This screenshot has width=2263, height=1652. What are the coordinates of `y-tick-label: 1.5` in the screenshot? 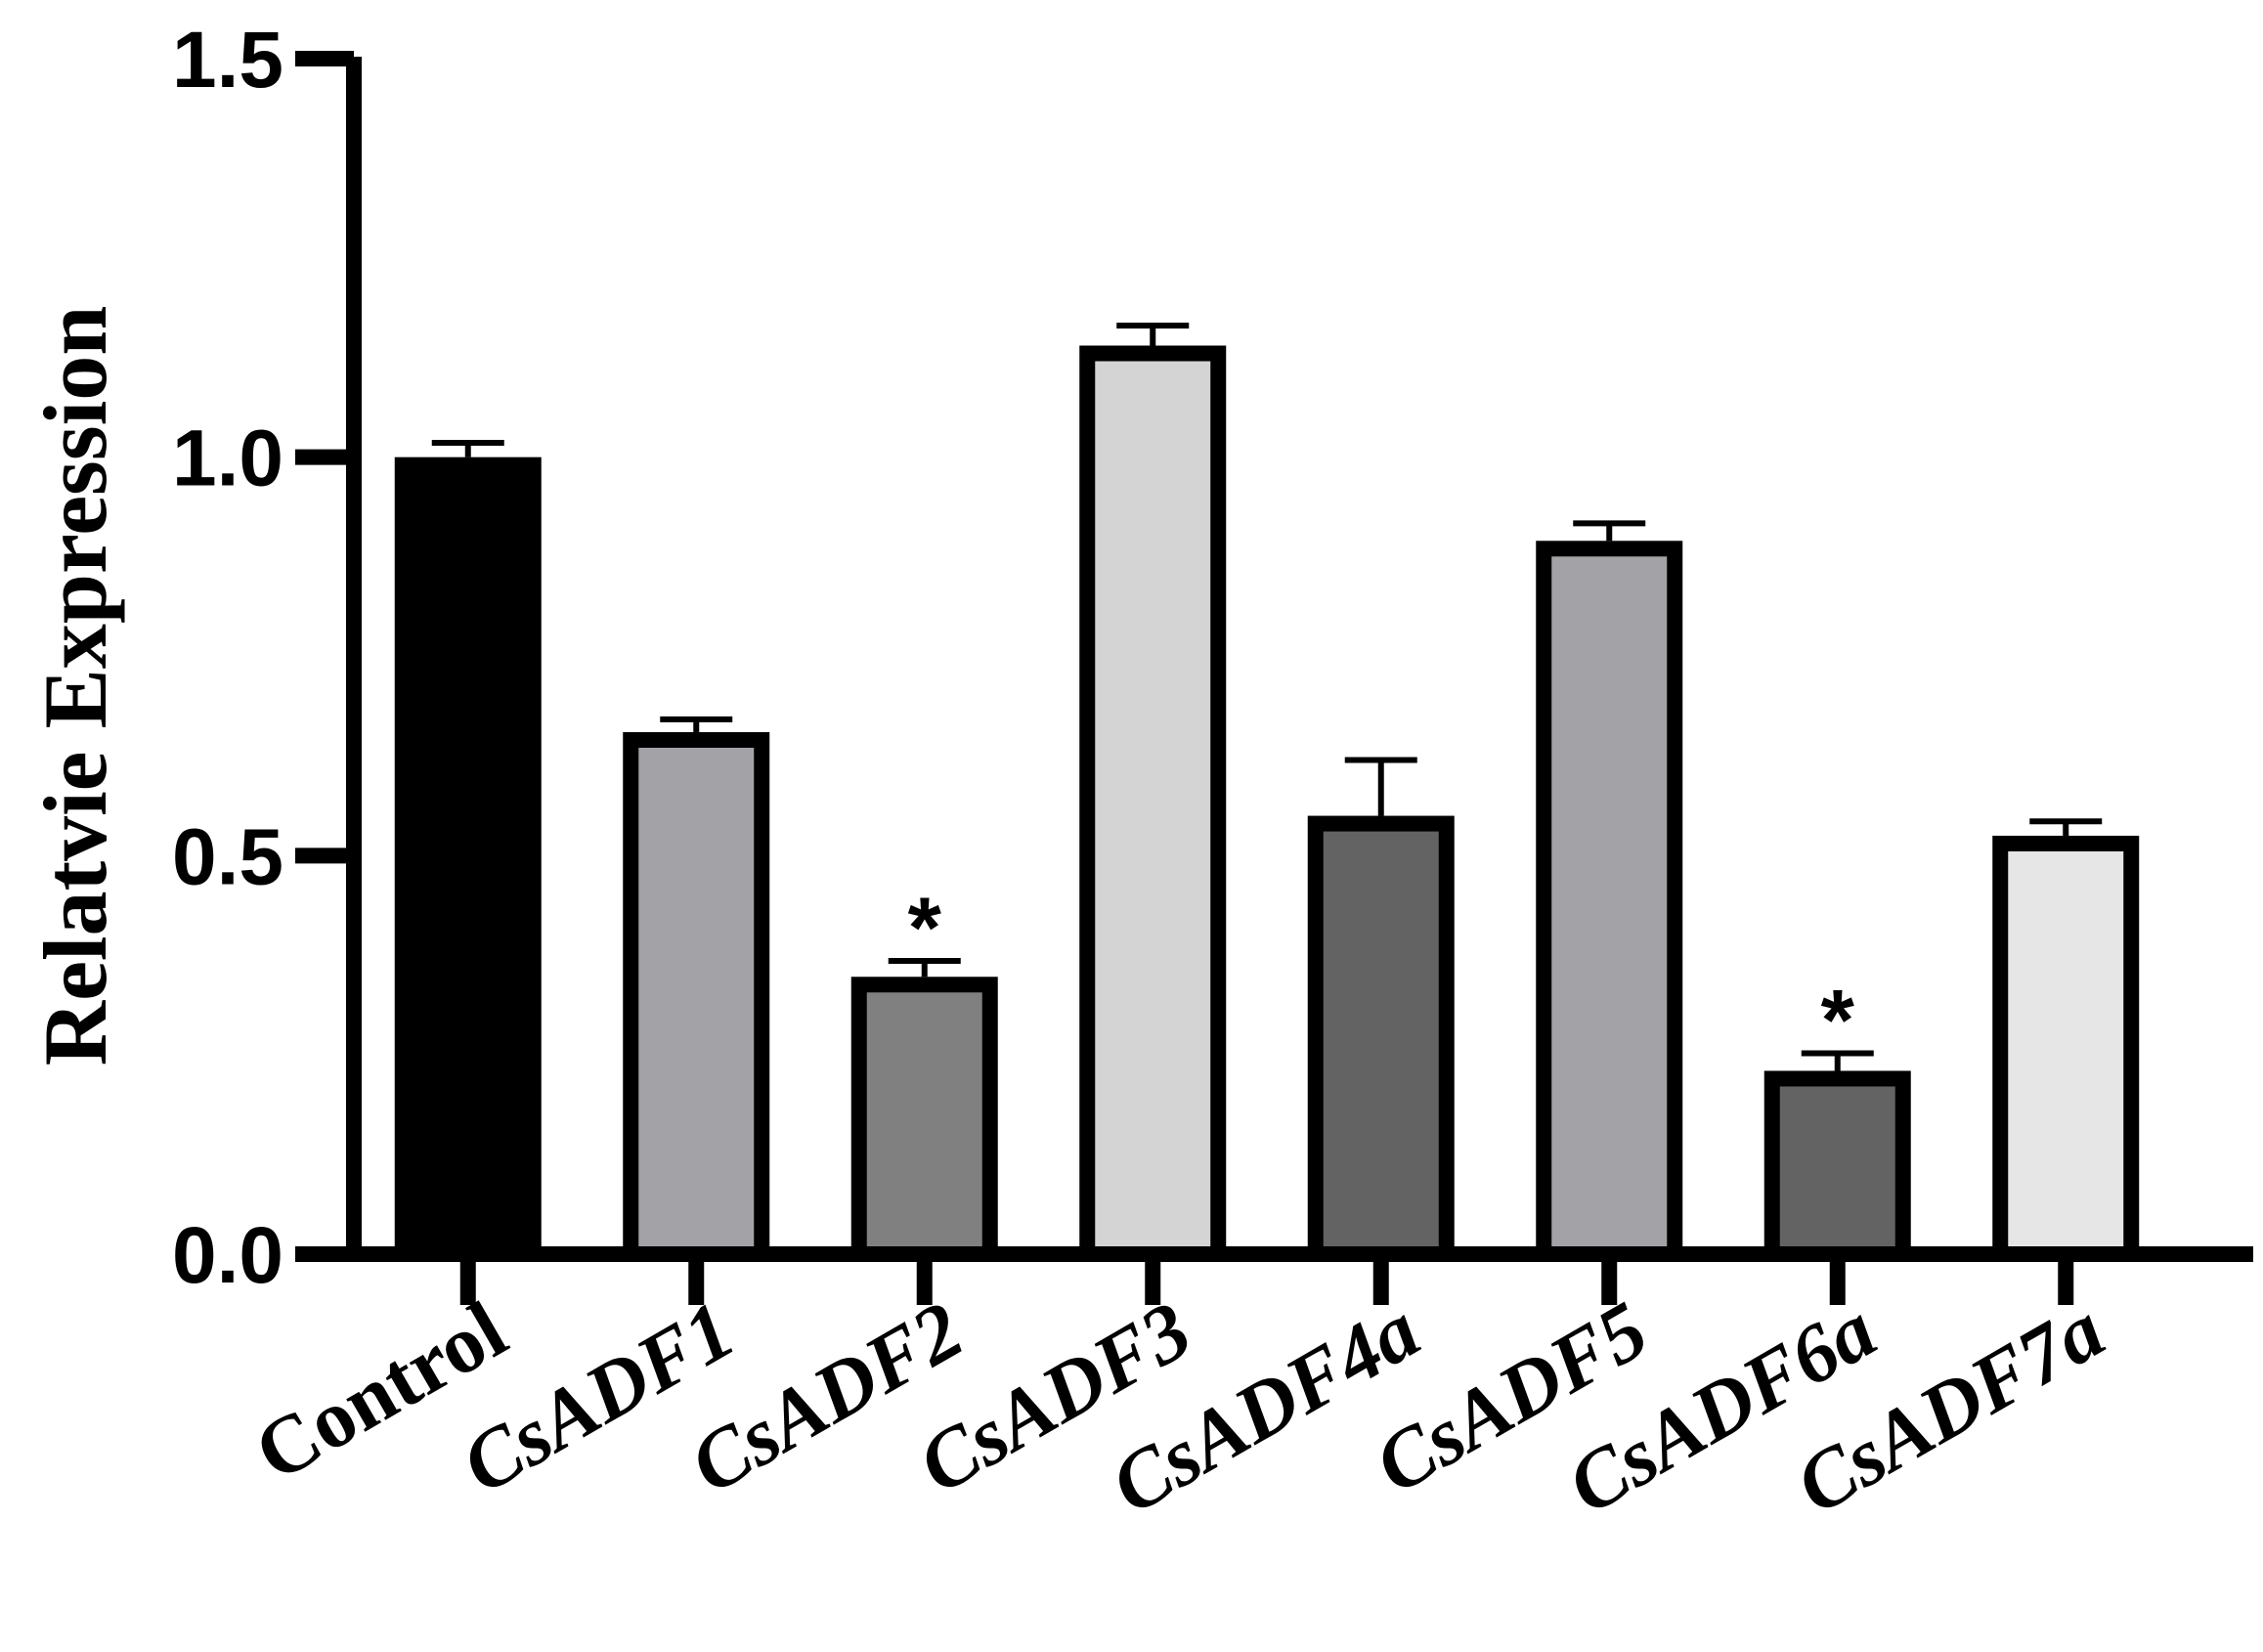 It's located at (227, 60).